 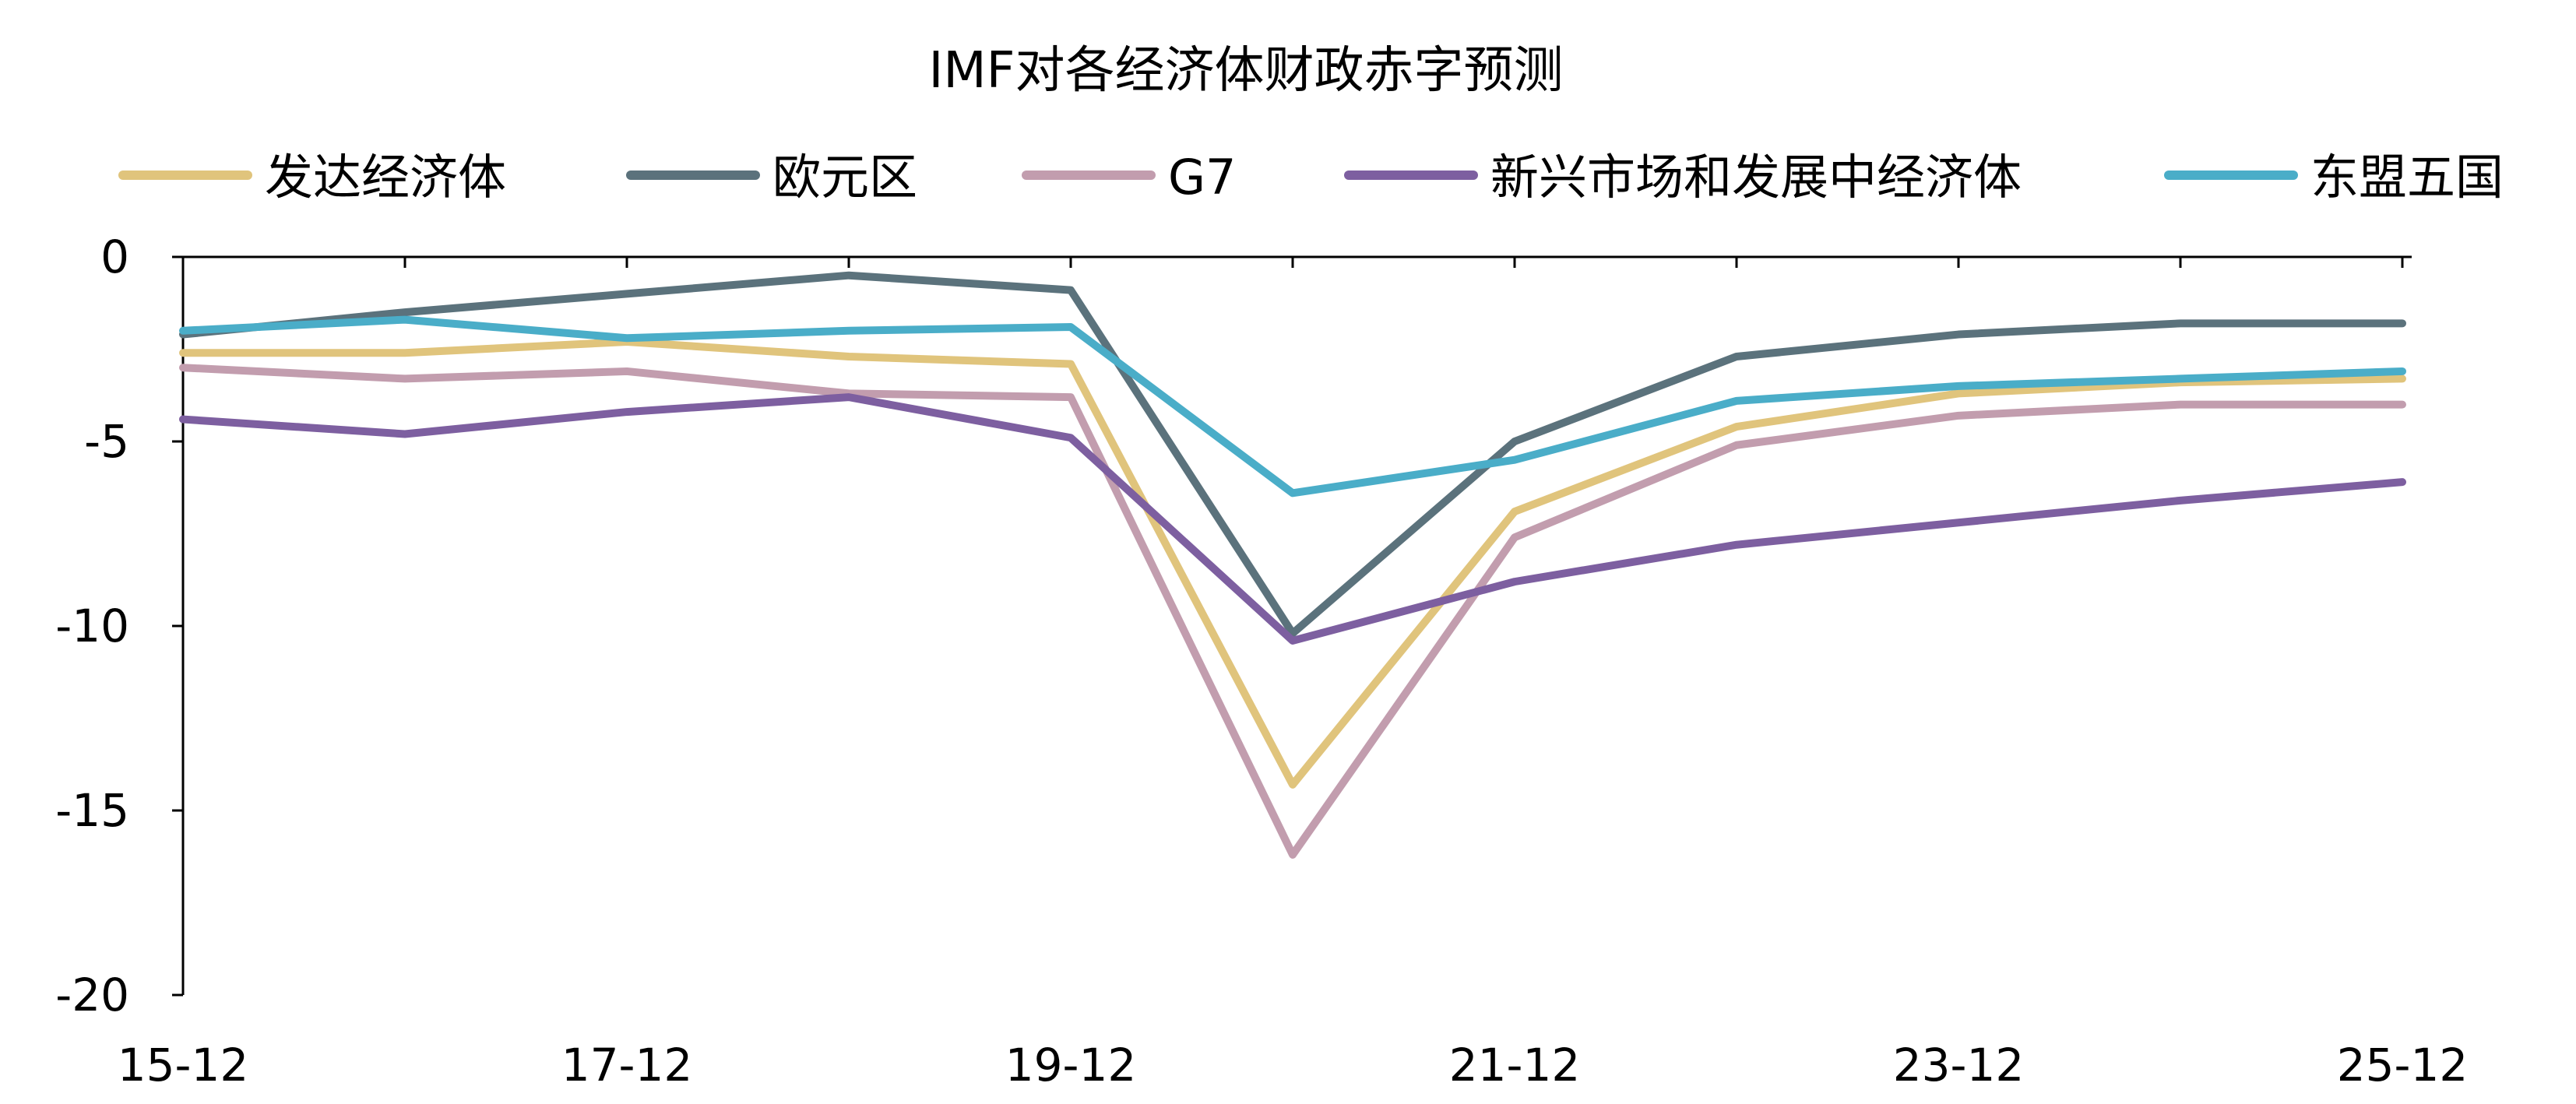 What do you see at coordinates (844, 177) in the screenshot?
I see `legend-label-2: 欧元区` at bounding box center [844, 177].